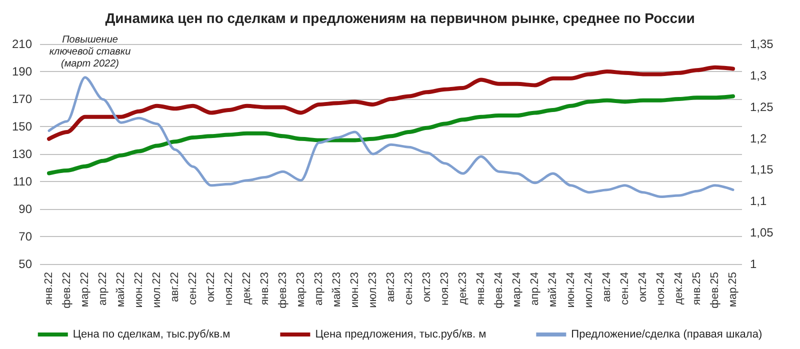 This screenshot has height=349, width=800. What do you see at coordinates (337, 290) in the screenshot?
I see `x-tick-label: май.23` at bounding box center [337, 290].